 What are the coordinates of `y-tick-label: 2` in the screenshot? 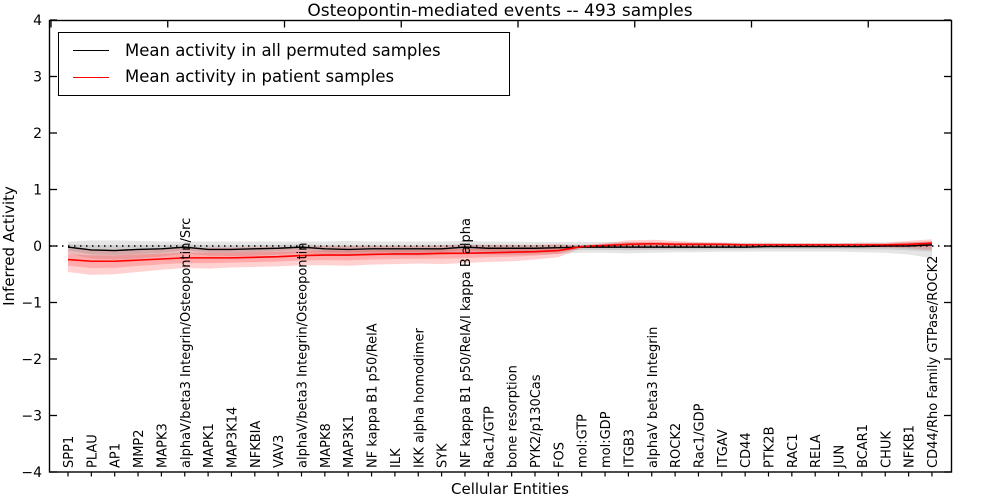 It's located at (37, 134).